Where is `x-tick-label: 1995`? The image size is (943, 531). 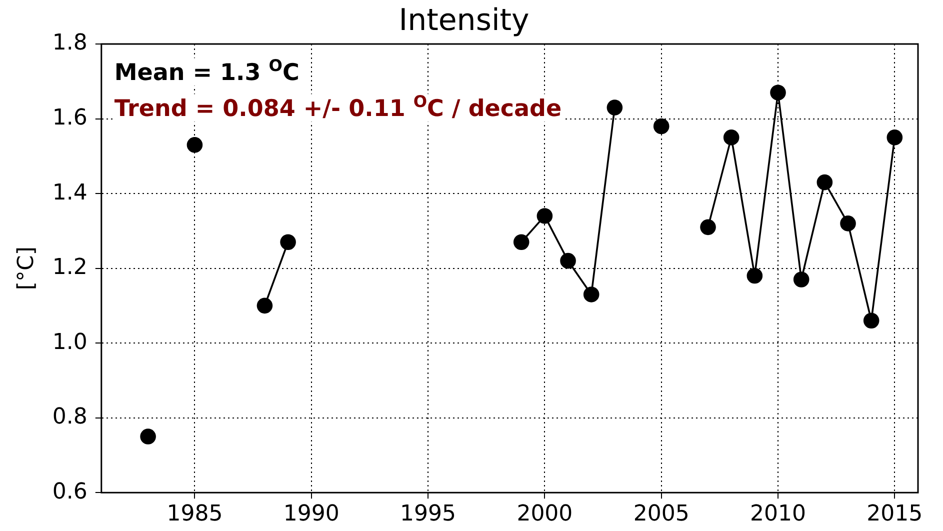
x-tick-label: 1995 is located at coordinates (428, 514).